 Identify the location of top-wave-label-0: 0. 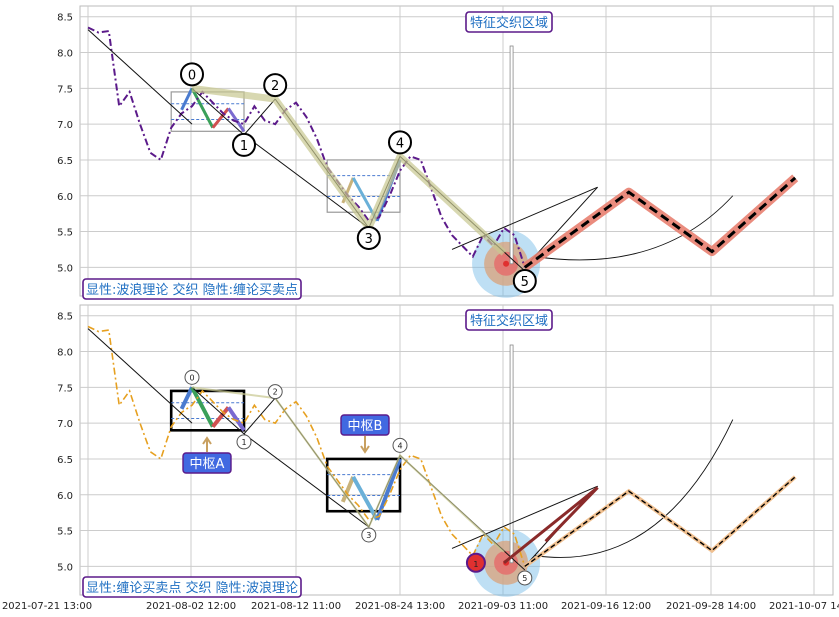
(192, 75).